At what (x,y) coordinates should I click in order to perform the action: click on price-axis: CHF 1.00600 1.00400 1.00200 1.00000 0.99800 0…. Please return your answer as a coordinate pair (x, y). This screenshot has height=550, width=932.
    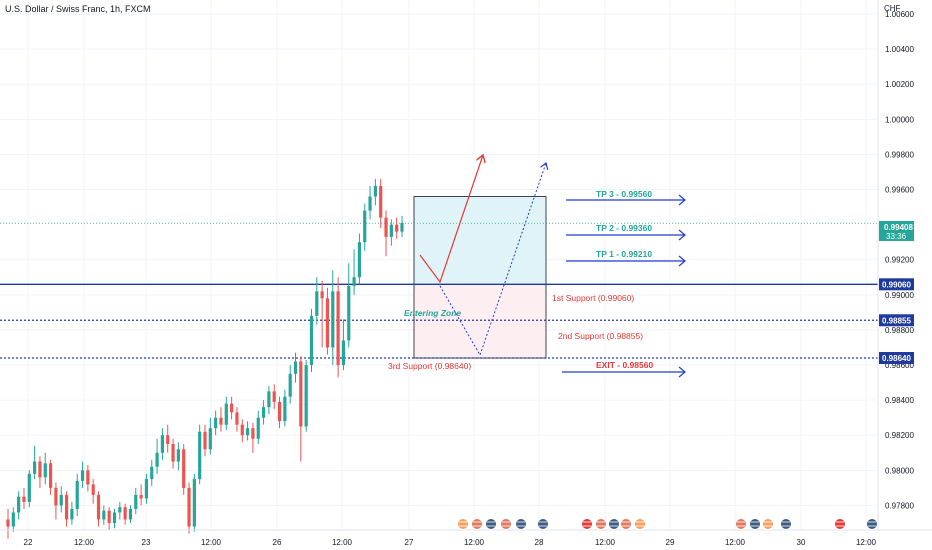
    Looking at the image, I should click on (895, 265).